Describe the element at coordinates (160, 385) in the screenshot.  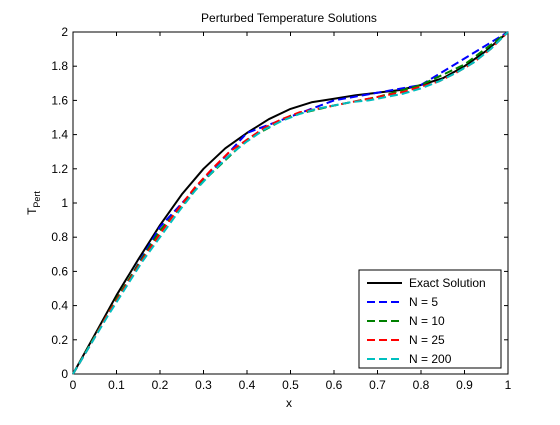
I see `x-tick-label: 0.2` at that location.